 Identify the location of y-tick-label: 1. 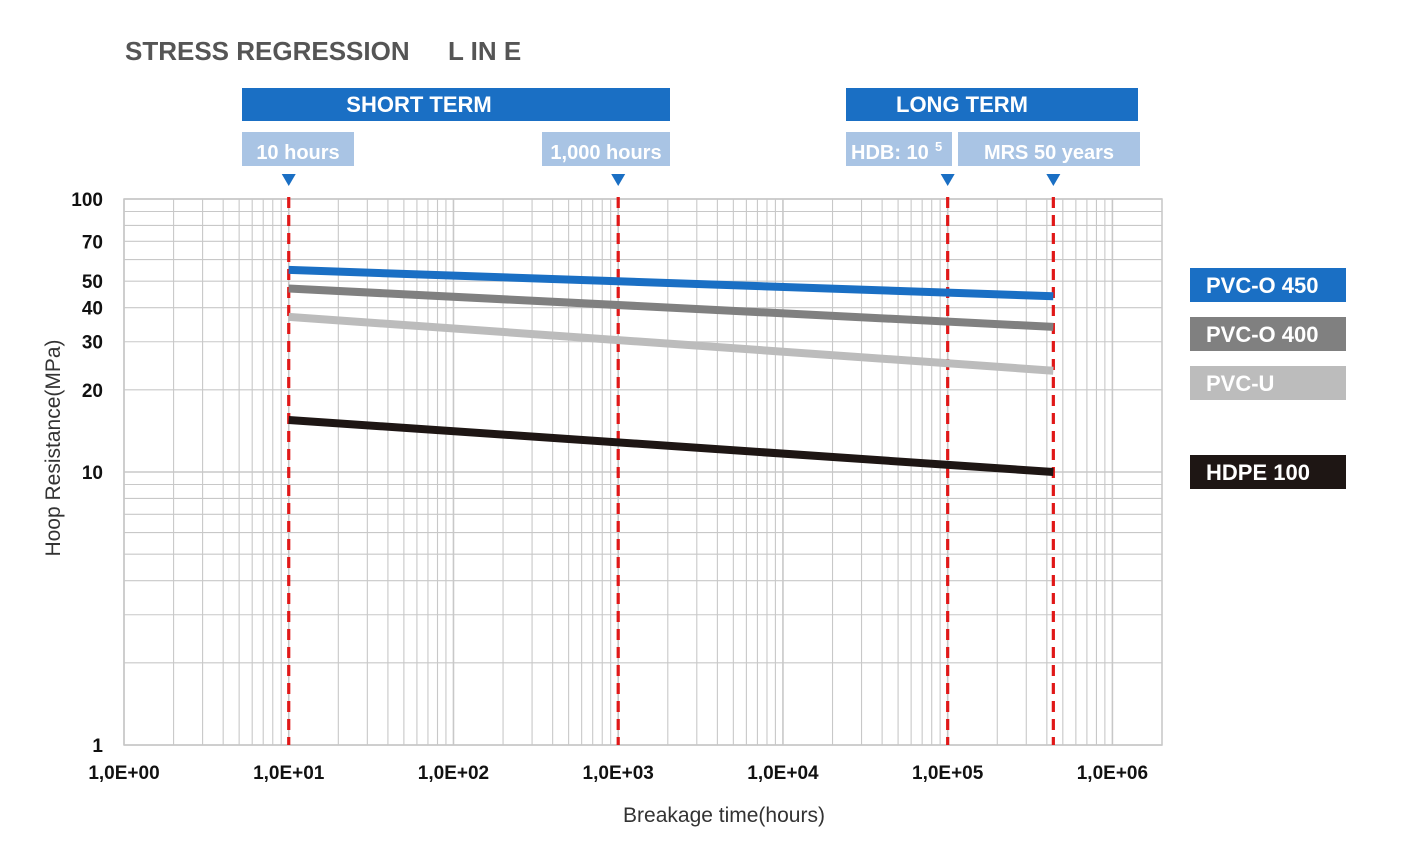
(97, 746).